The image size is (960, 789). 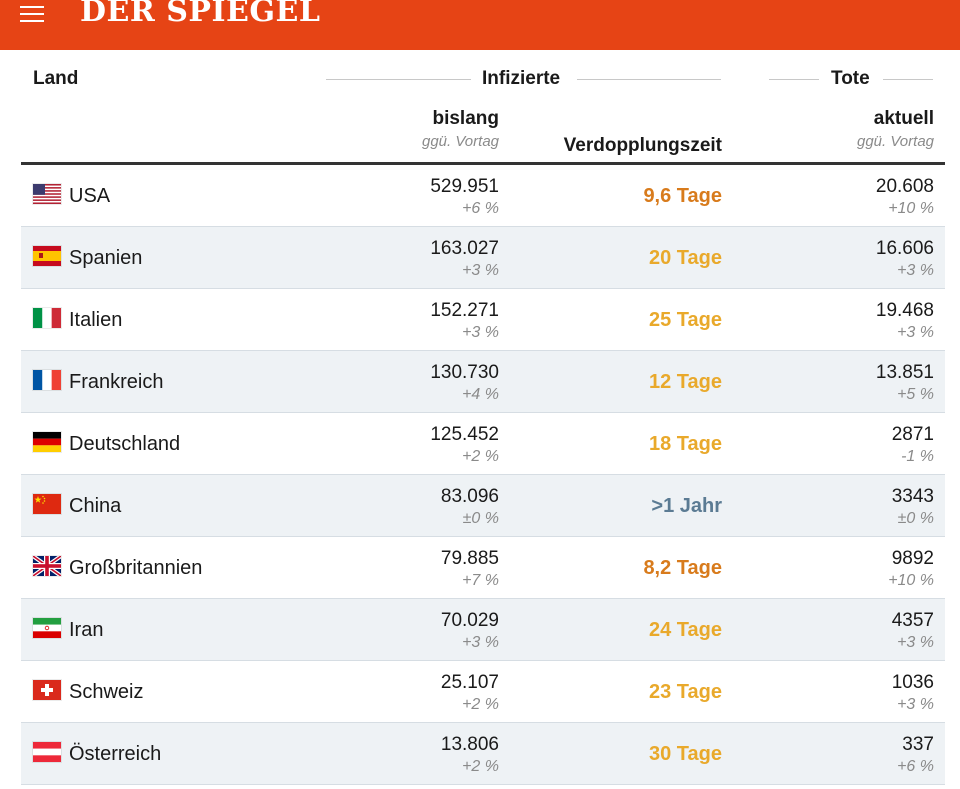 What do you see at coordinates (682, 568) in the screenshot?
I see `doubling-time: 8,2 Tage` at bounding box center [682, 568].